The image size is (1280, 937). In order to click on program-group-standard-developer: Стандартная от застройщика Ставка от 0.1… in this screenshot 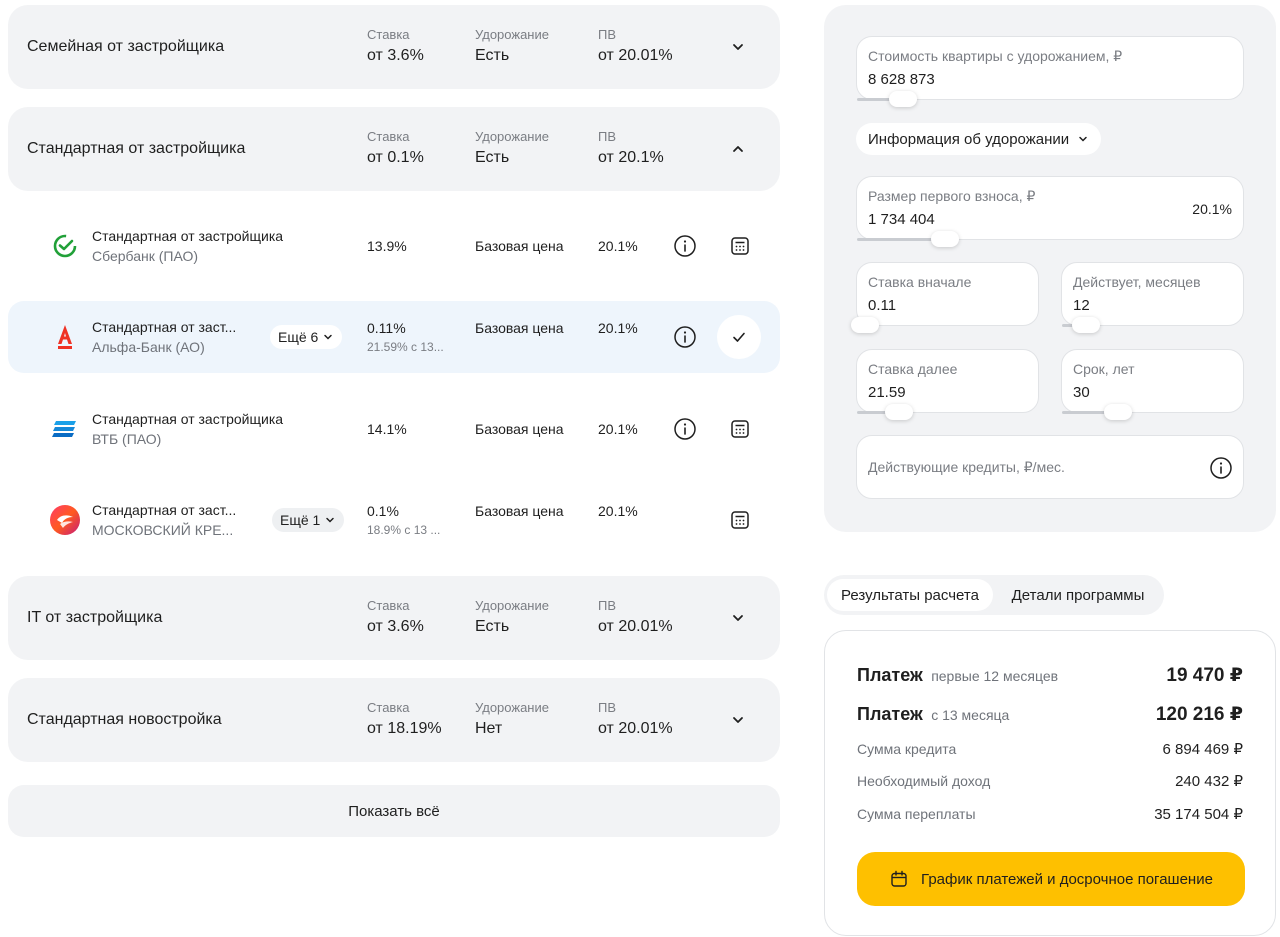, I will do `click(394, 149)`.